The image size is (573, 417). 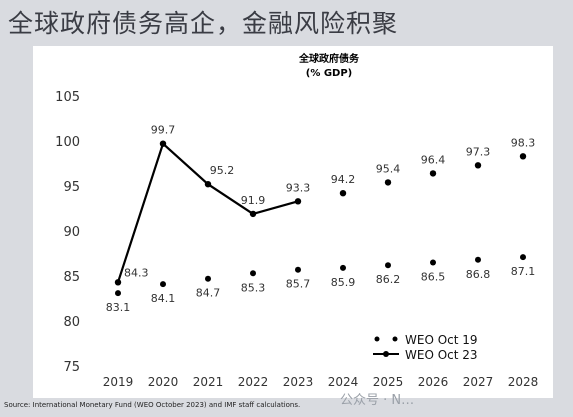 What do you see at coordinates (321, 382) in the screenshot?
I see `x-axis: 2019 2020 2021 2022 2023 2024 2025 2026 2027 2028` at bounding box center [321, 382].